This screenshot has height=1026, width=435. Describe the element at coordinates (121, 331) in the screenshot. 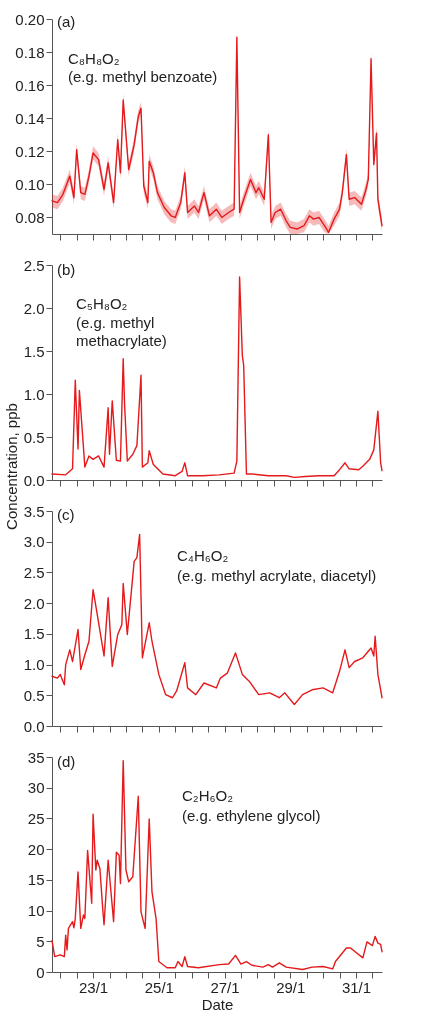

I see `annotation: (e.g. methyl methacrylate)` at that location.